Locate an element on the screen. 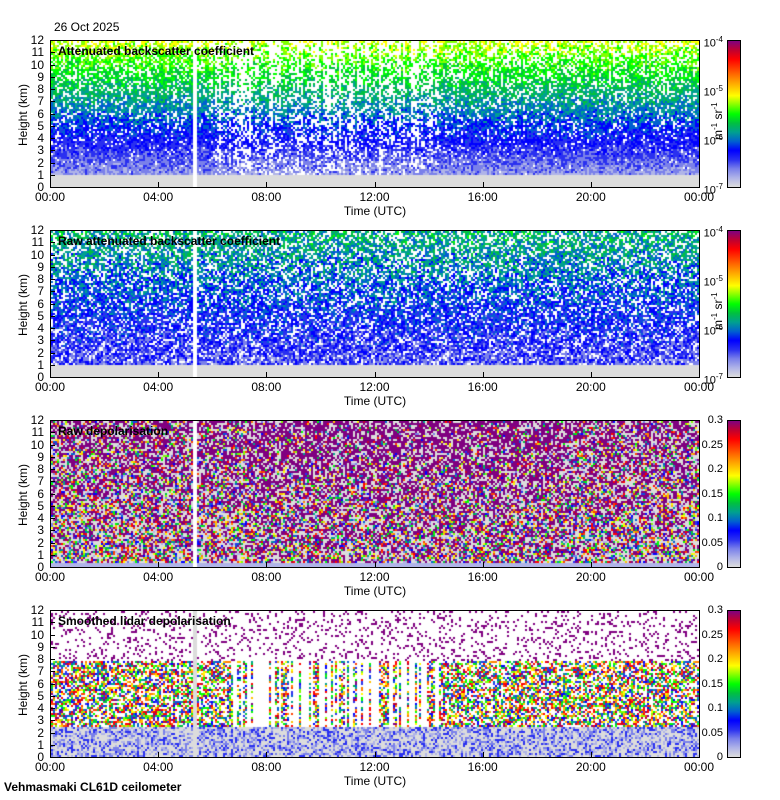 This screenshot has width=780, height=800. colorbar-unit-part: sr is located at coordinates (718, 304).